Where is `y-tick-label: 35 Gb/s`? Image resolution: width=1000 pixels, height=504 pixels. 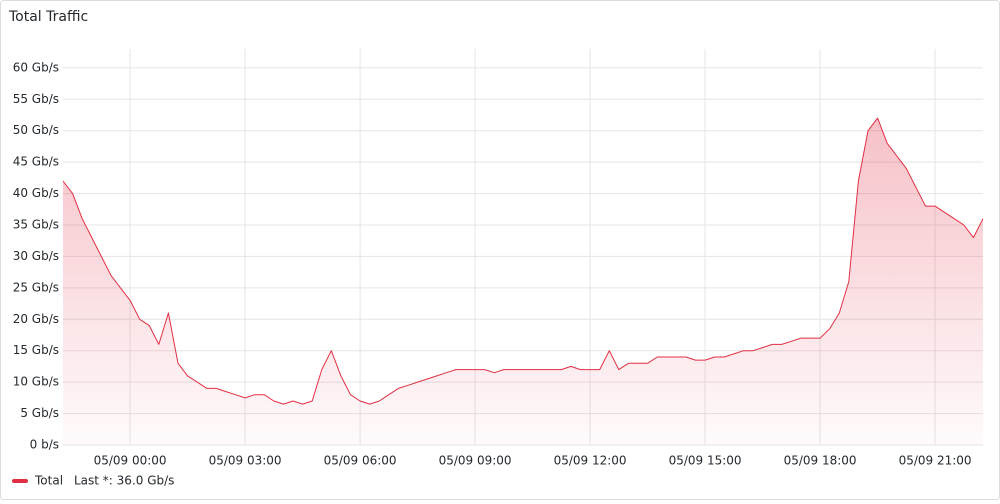 y-tick-label: 35 Gb/s is located at coordinates (36, 225).